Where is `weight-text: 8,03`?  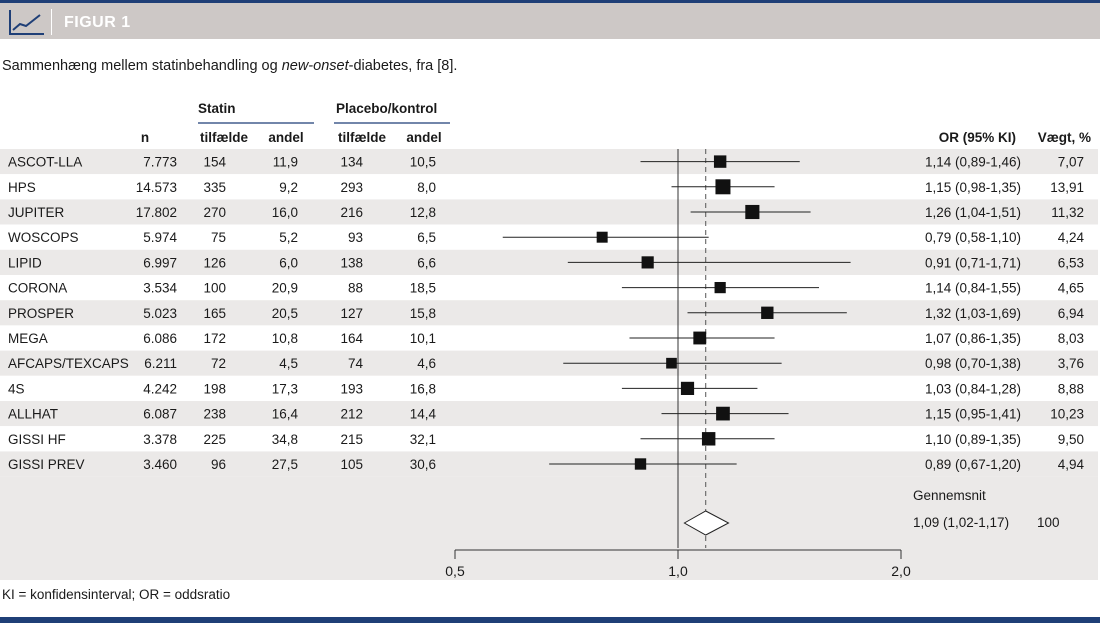
weight-text: 8,03 is located at coordinates (1071, 338).